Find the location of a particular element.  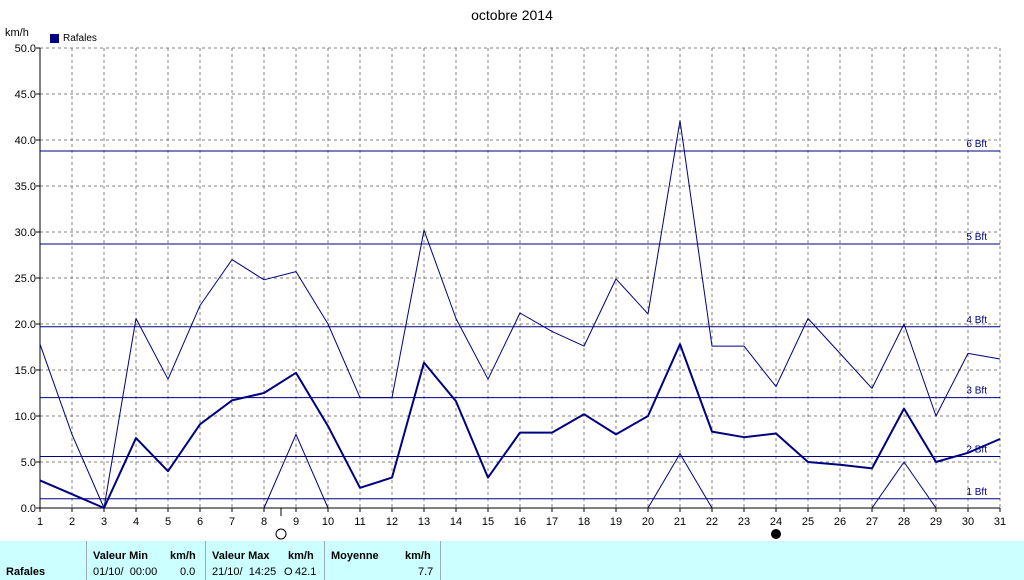

x-tick-label: 23 is located at coordinates (744, 522).